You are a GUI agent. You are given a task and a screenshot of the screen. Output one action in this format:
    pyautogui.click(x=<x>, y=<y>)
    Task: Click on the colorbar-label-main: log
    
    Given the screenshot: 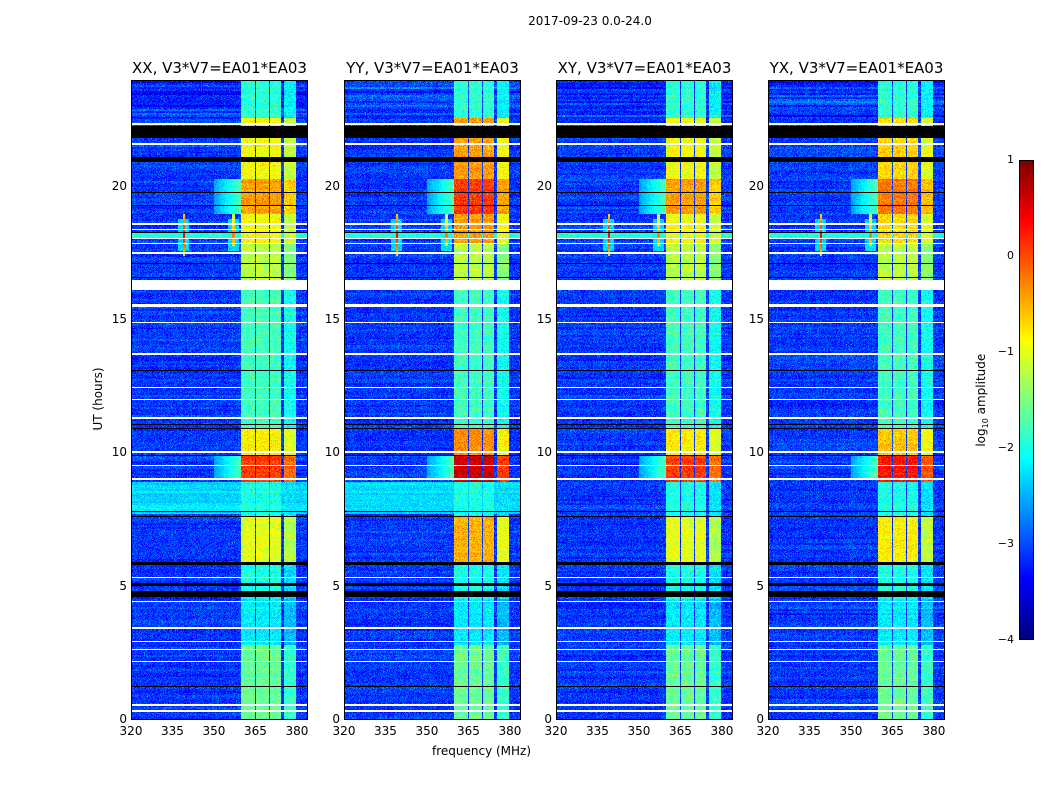 What is the action you would take?
    pyautogui.click(x=980, y=437)
    